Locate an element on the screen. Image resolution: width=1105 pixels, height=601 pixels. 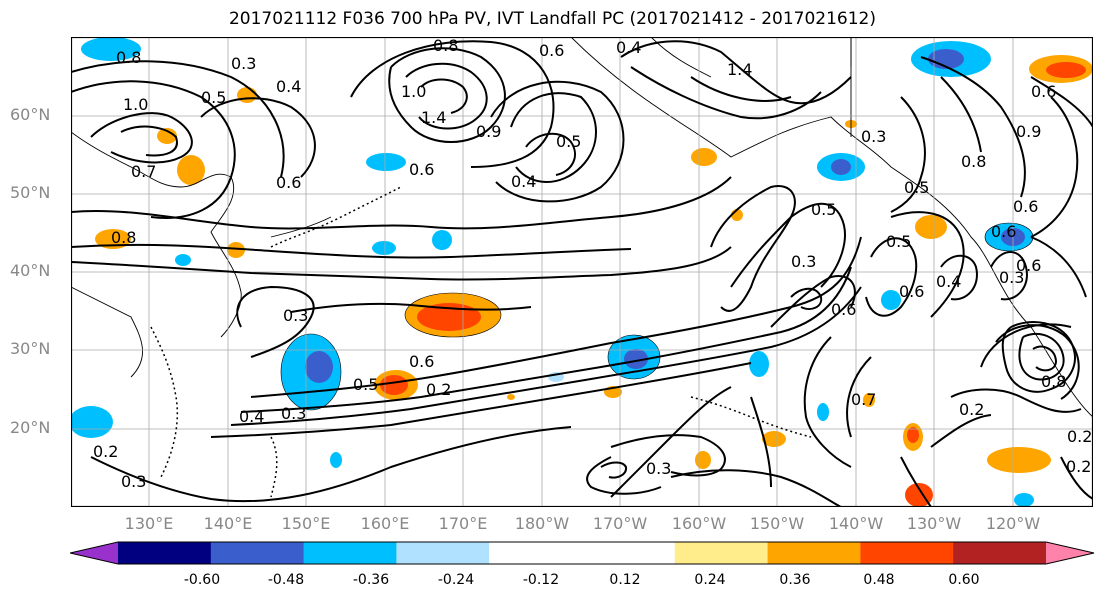
lon-label: 170°E is located at coordinates (463, 523).